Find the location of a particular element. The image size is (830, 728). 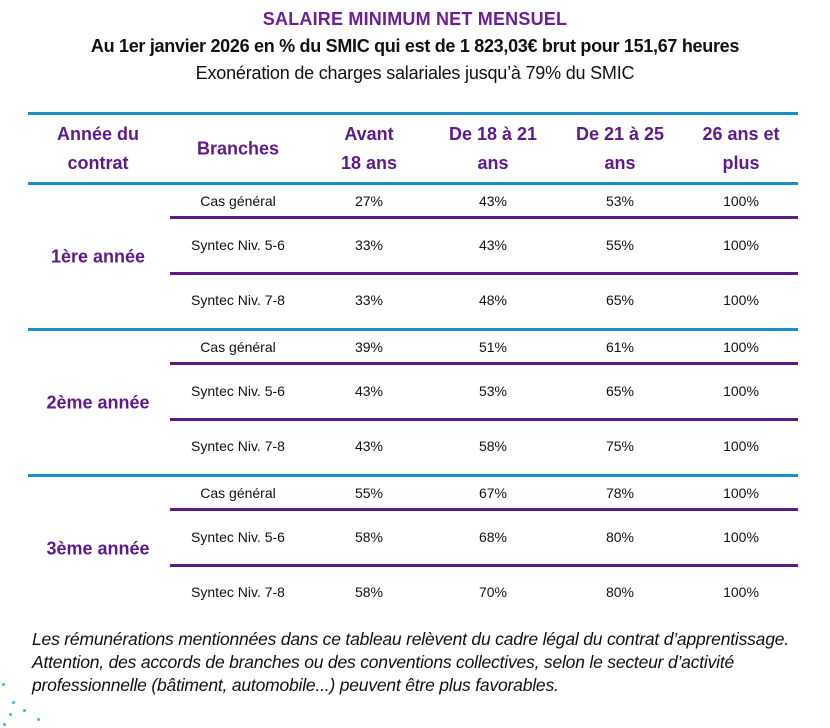

percentage-cell: 67% is located at coordinates (493, 493).